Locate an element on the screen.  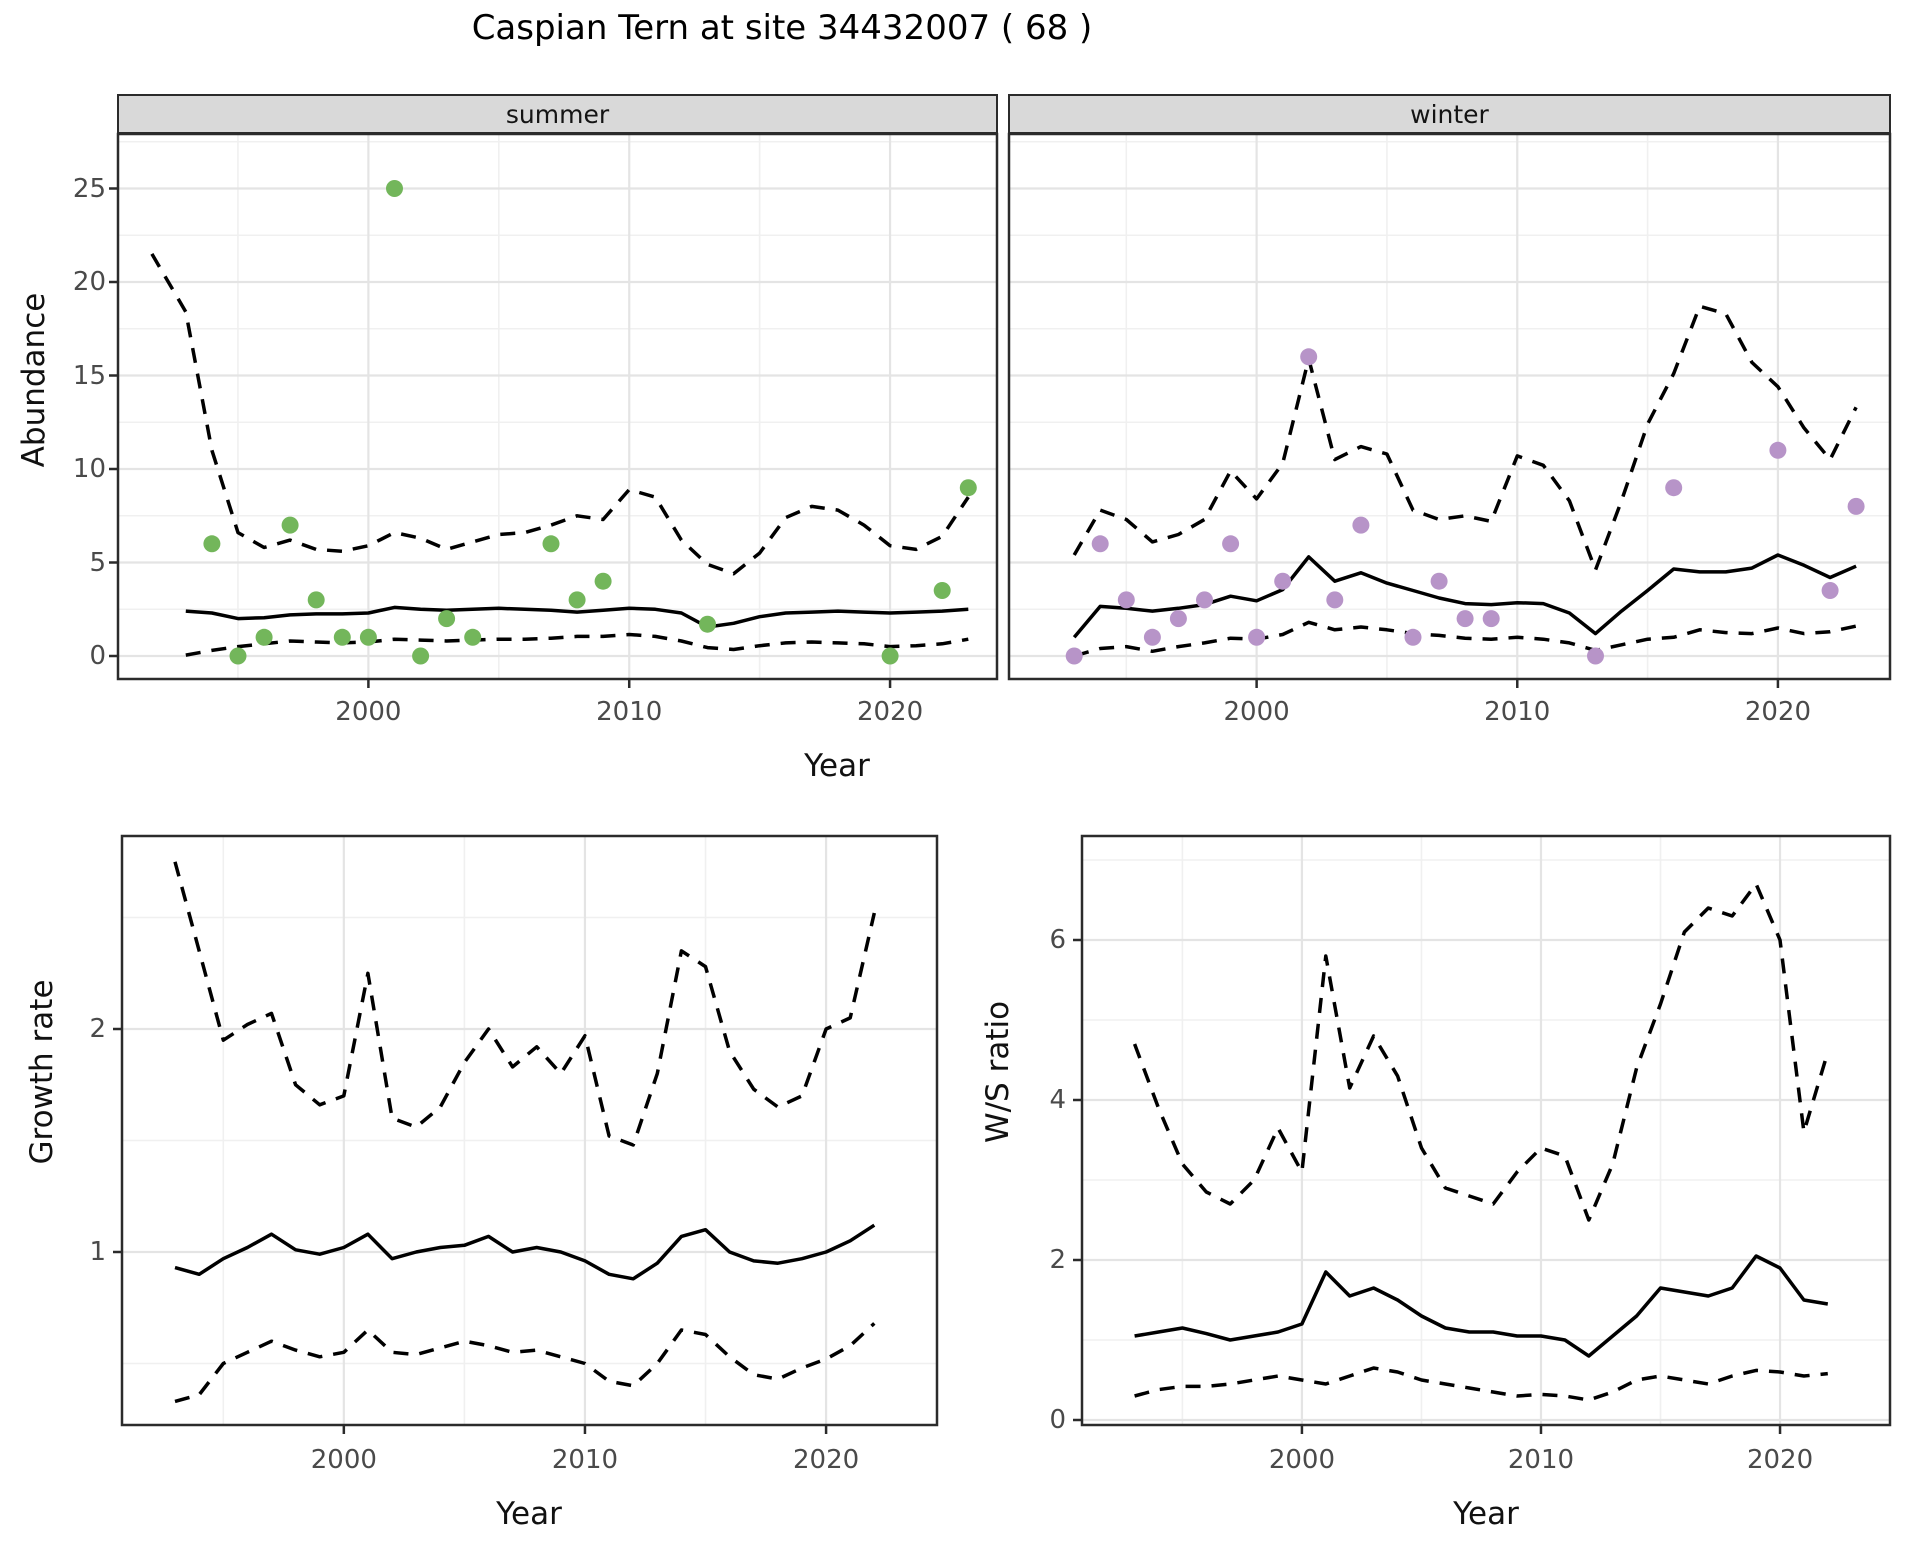
top-year-axis-title: Year is located at coordinates (837, 766).